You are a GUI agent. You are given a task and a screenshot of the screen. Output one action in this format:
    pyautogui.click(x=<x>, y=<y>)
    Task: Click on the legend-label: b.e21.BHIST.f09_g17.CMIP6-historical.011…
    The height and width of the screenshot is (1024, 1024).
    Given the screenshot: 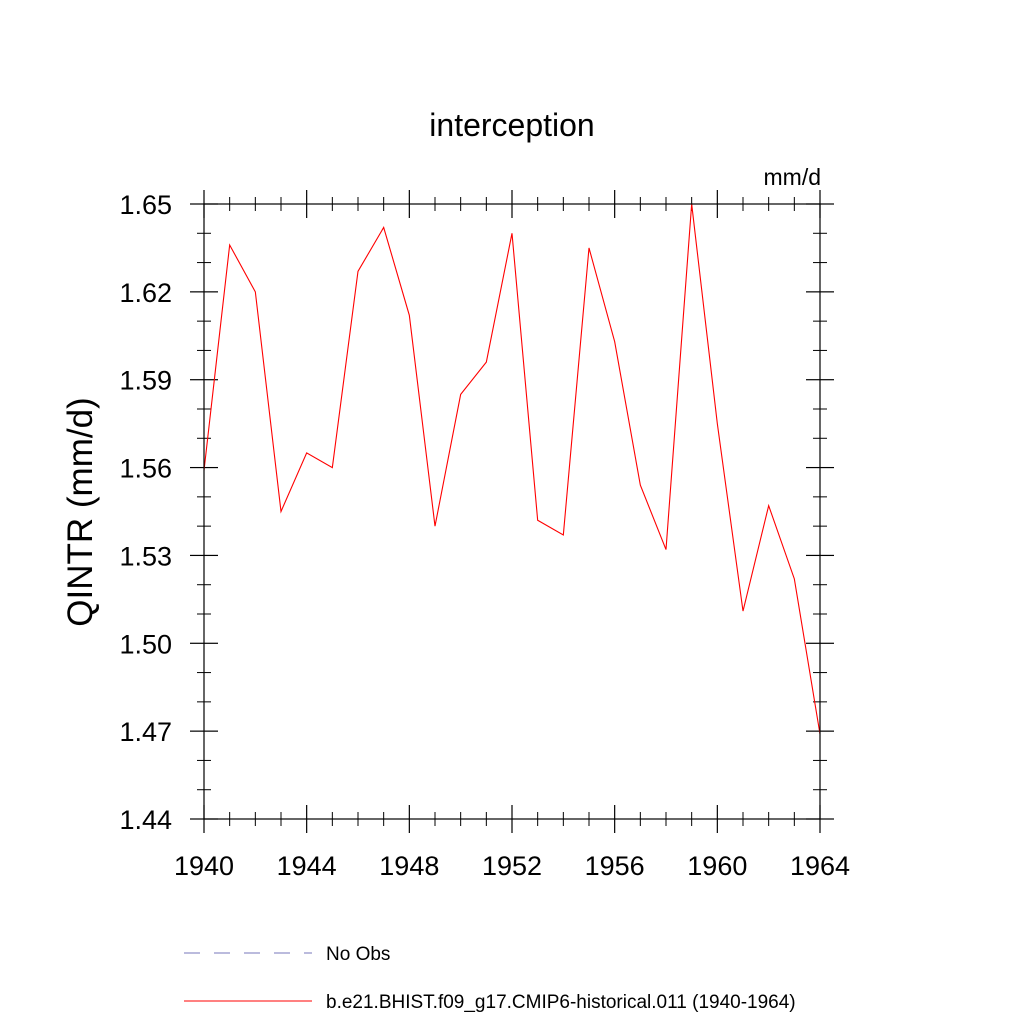 What is the action you would take?
    pyautogui.click(x=561, y=1002)
    